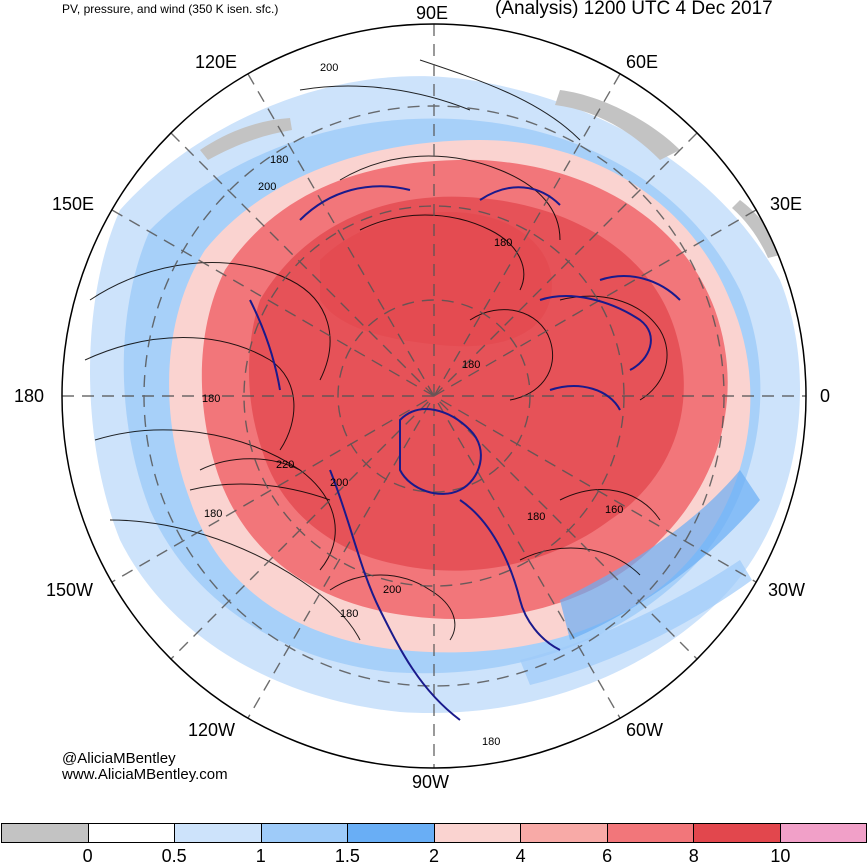  Describe the element at coordinates (786, 204) in the screenshot. I see `lon-label-30e: 30E` at that location.